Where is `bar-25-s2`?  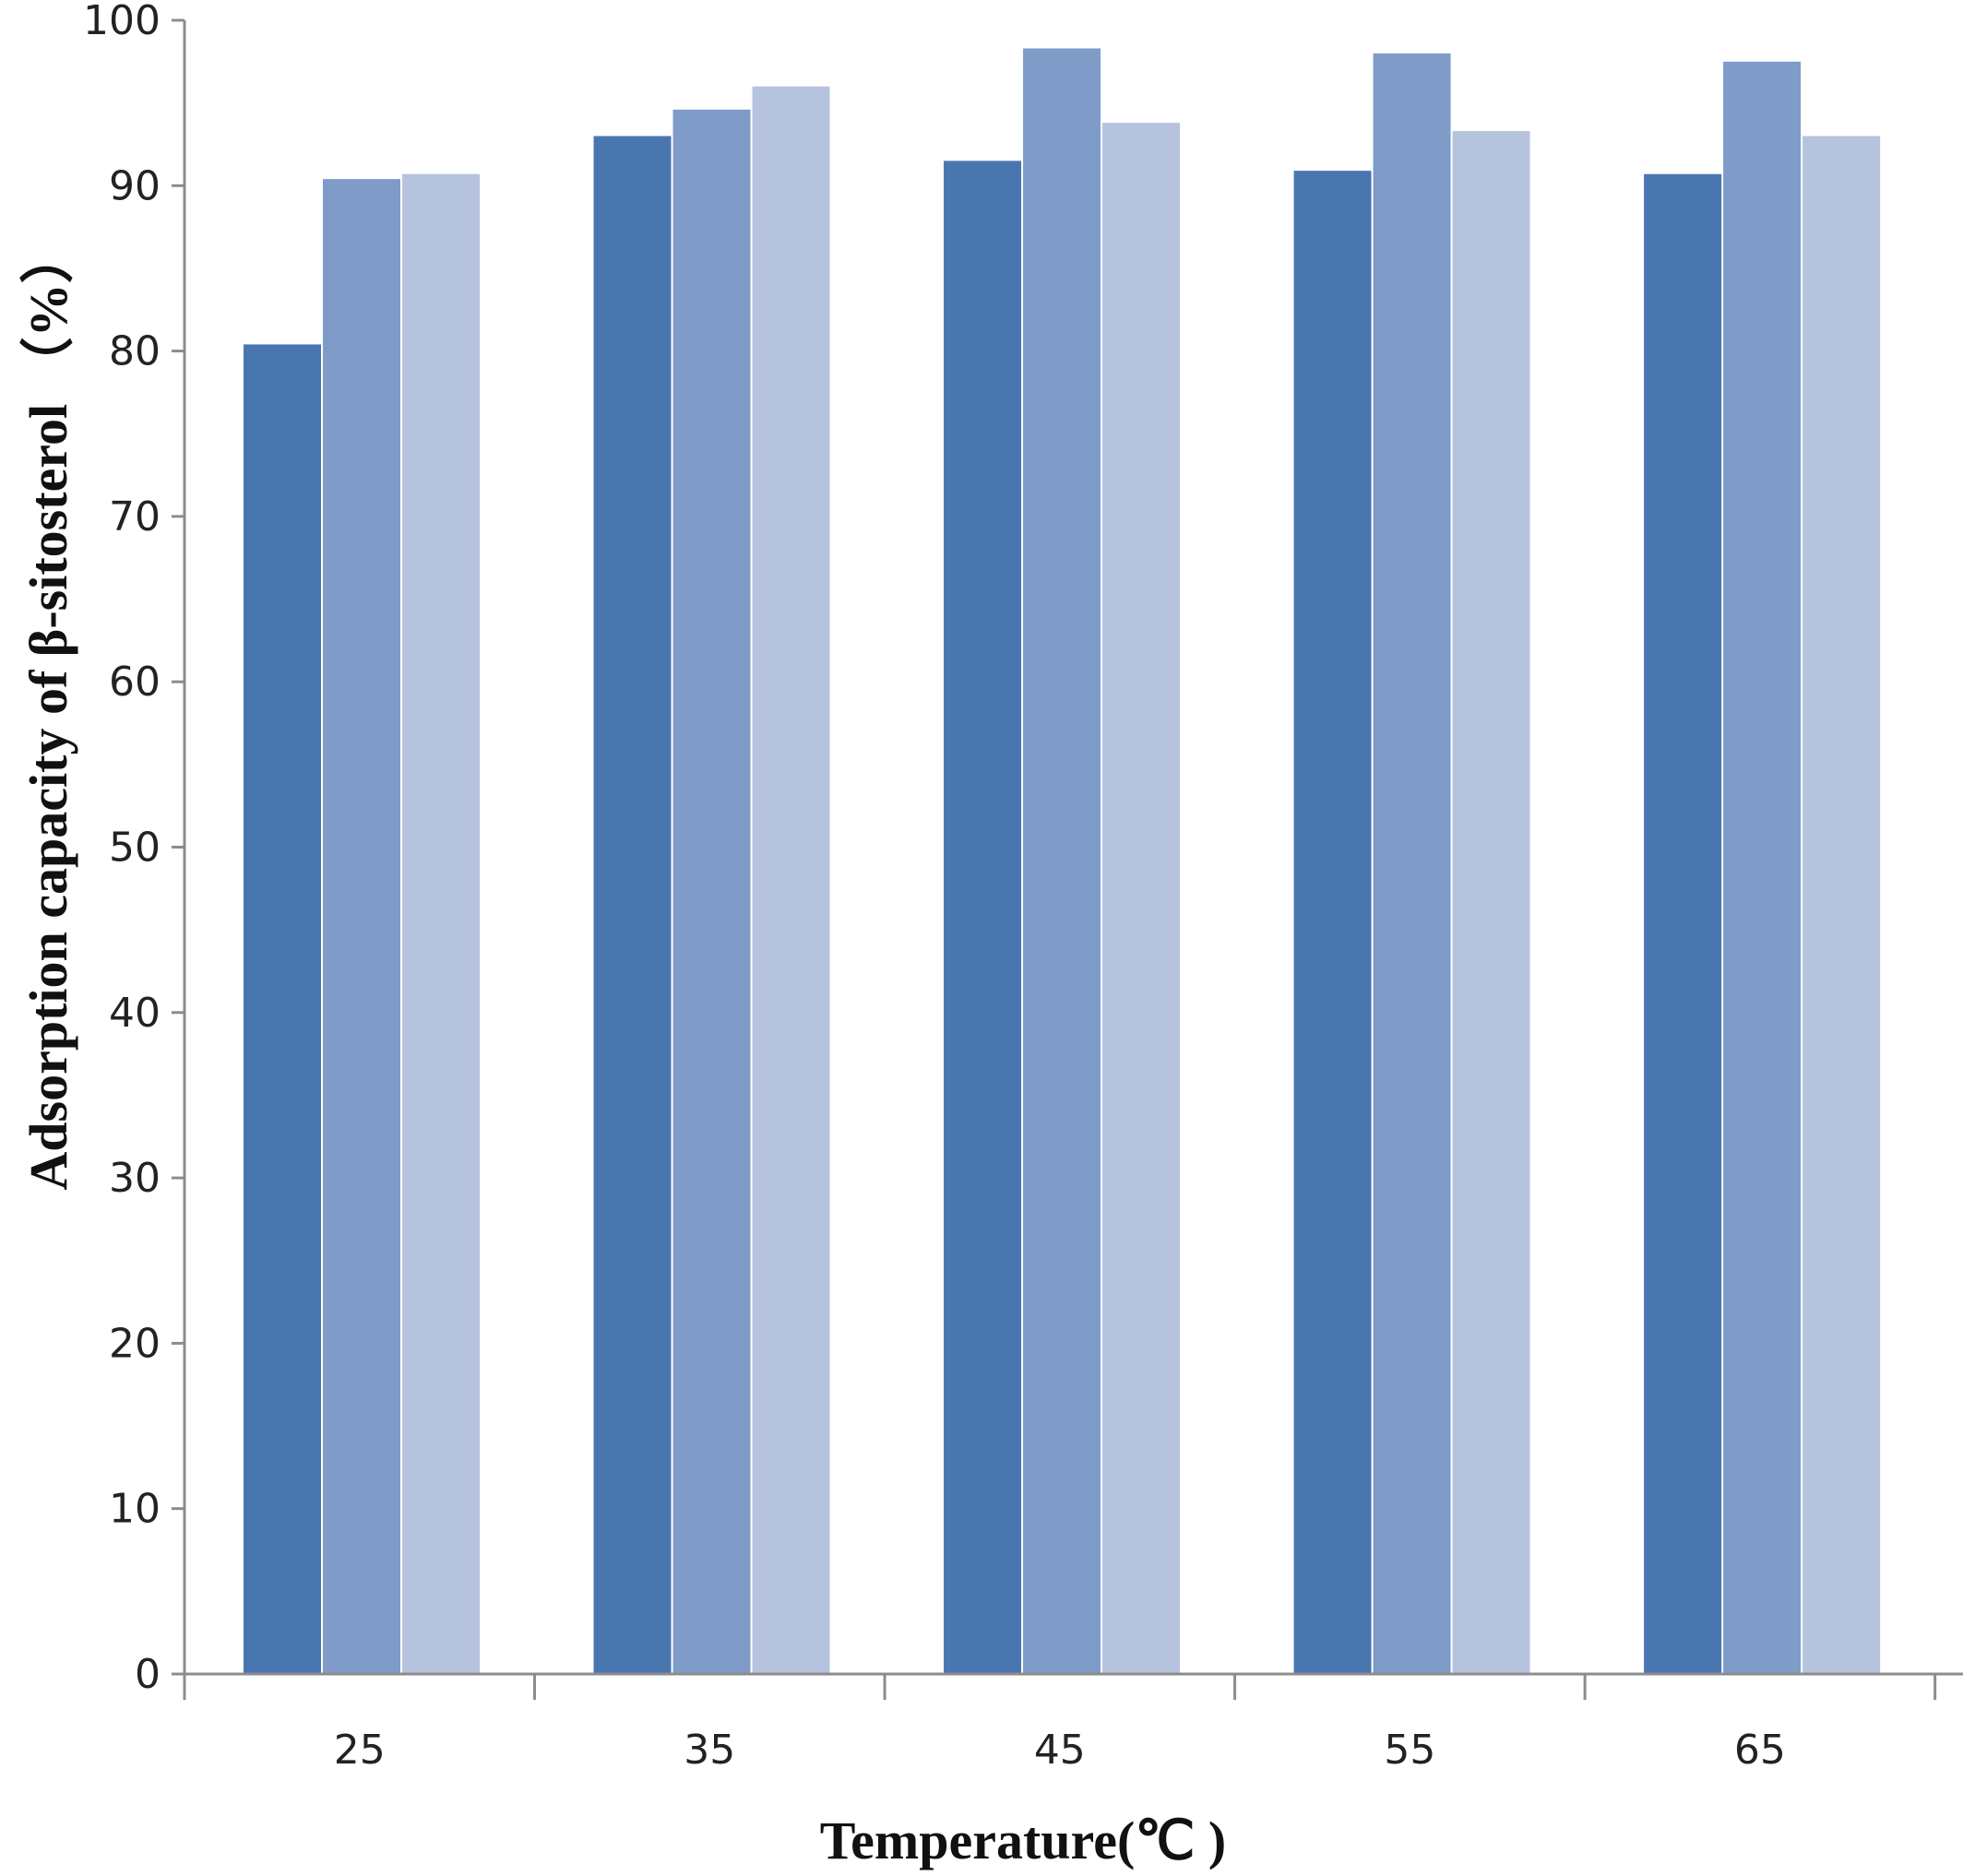 bar-25-s2 is located at coordinates (361, 927).